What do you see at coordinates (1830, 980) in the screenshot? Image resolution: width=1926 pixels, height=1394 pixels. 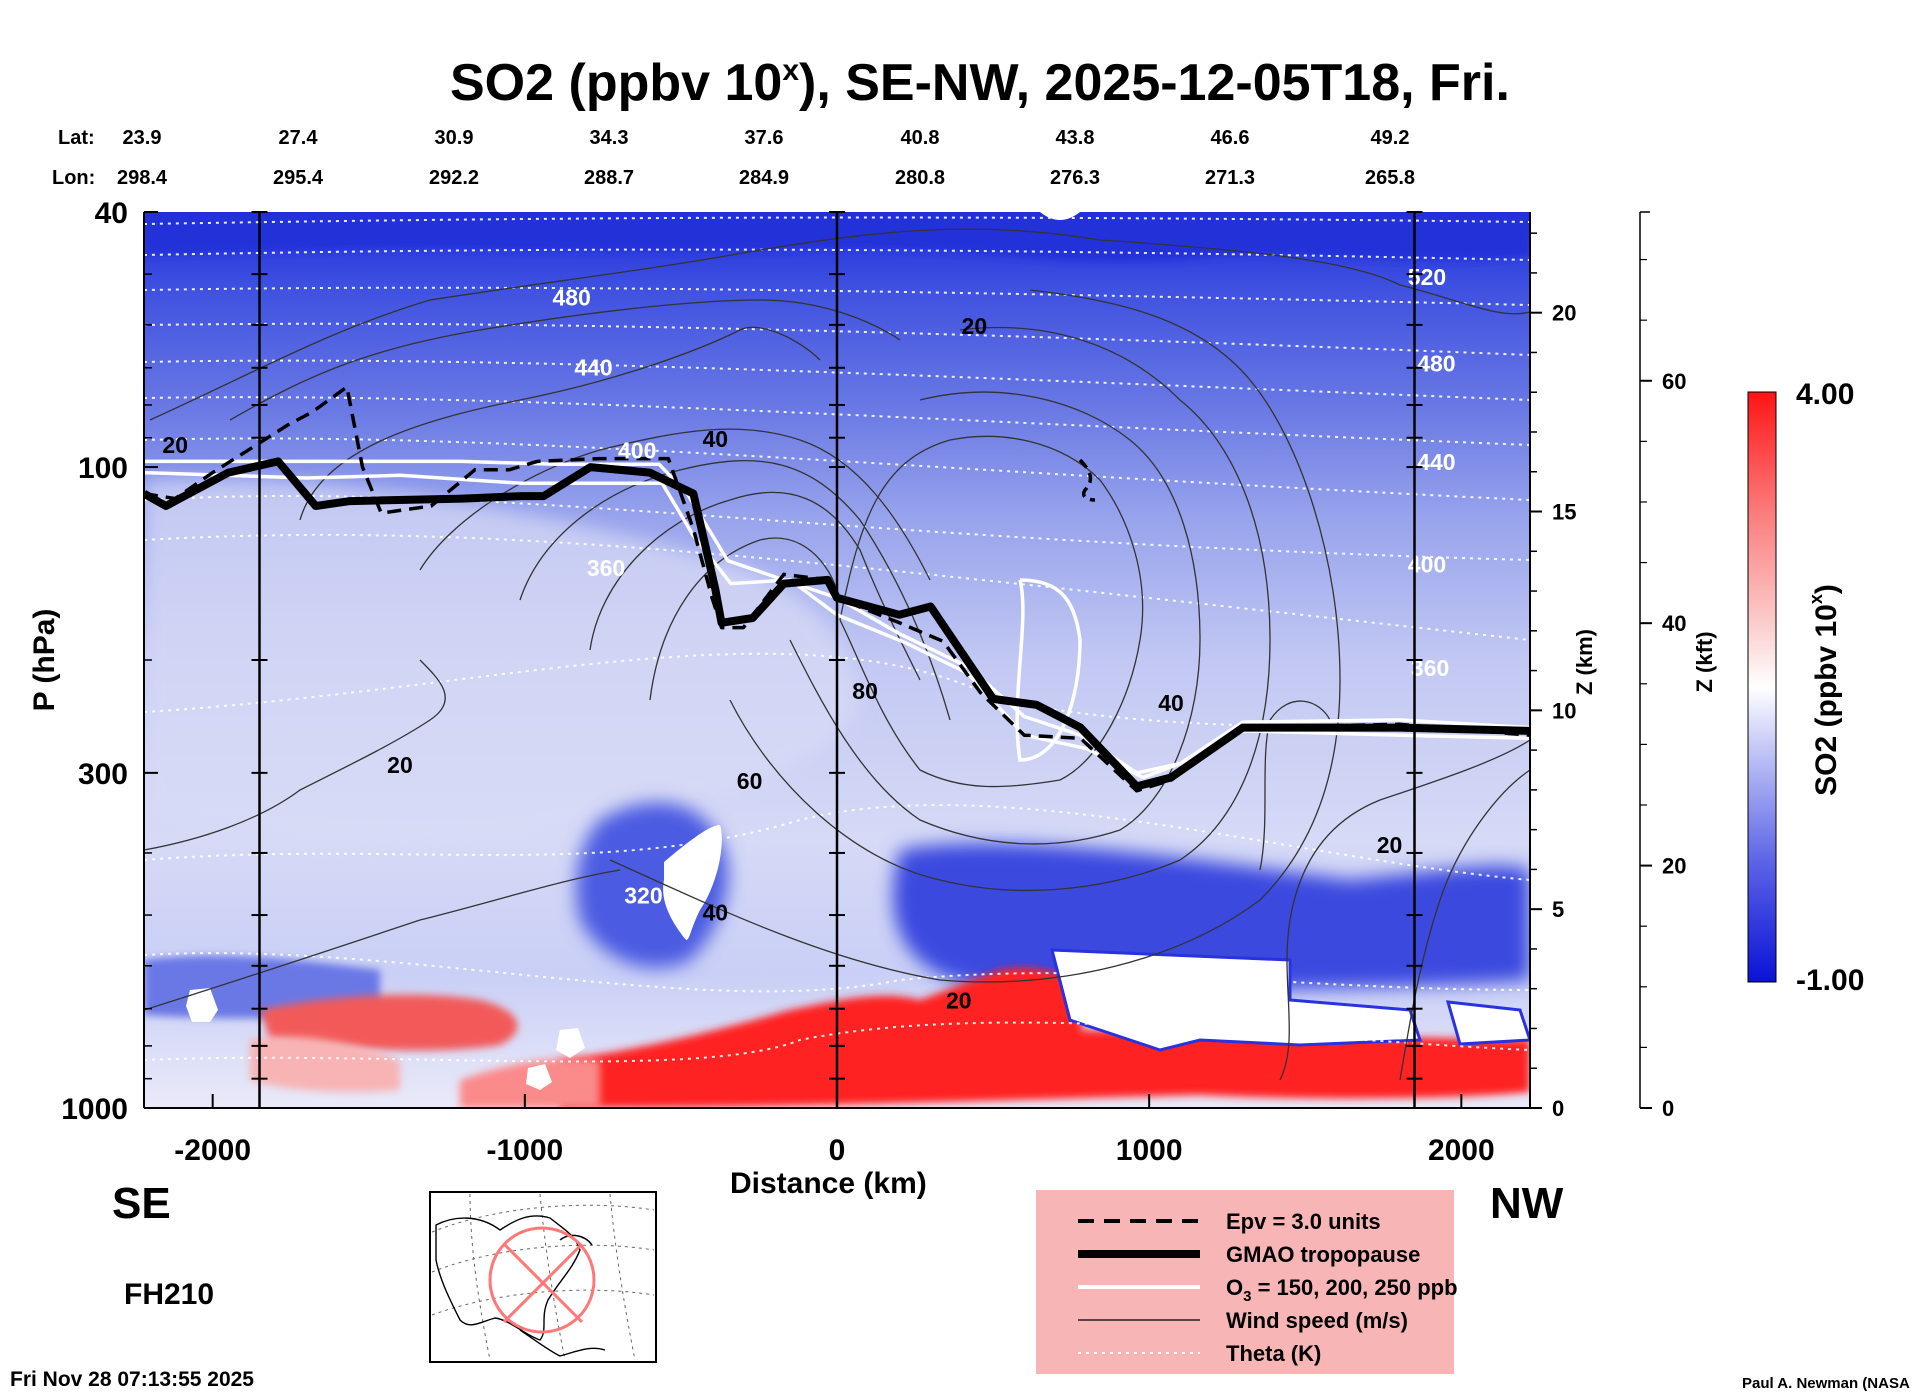 I see `colorbar-min-label: -1.00` at bounding box center [1830, 980].